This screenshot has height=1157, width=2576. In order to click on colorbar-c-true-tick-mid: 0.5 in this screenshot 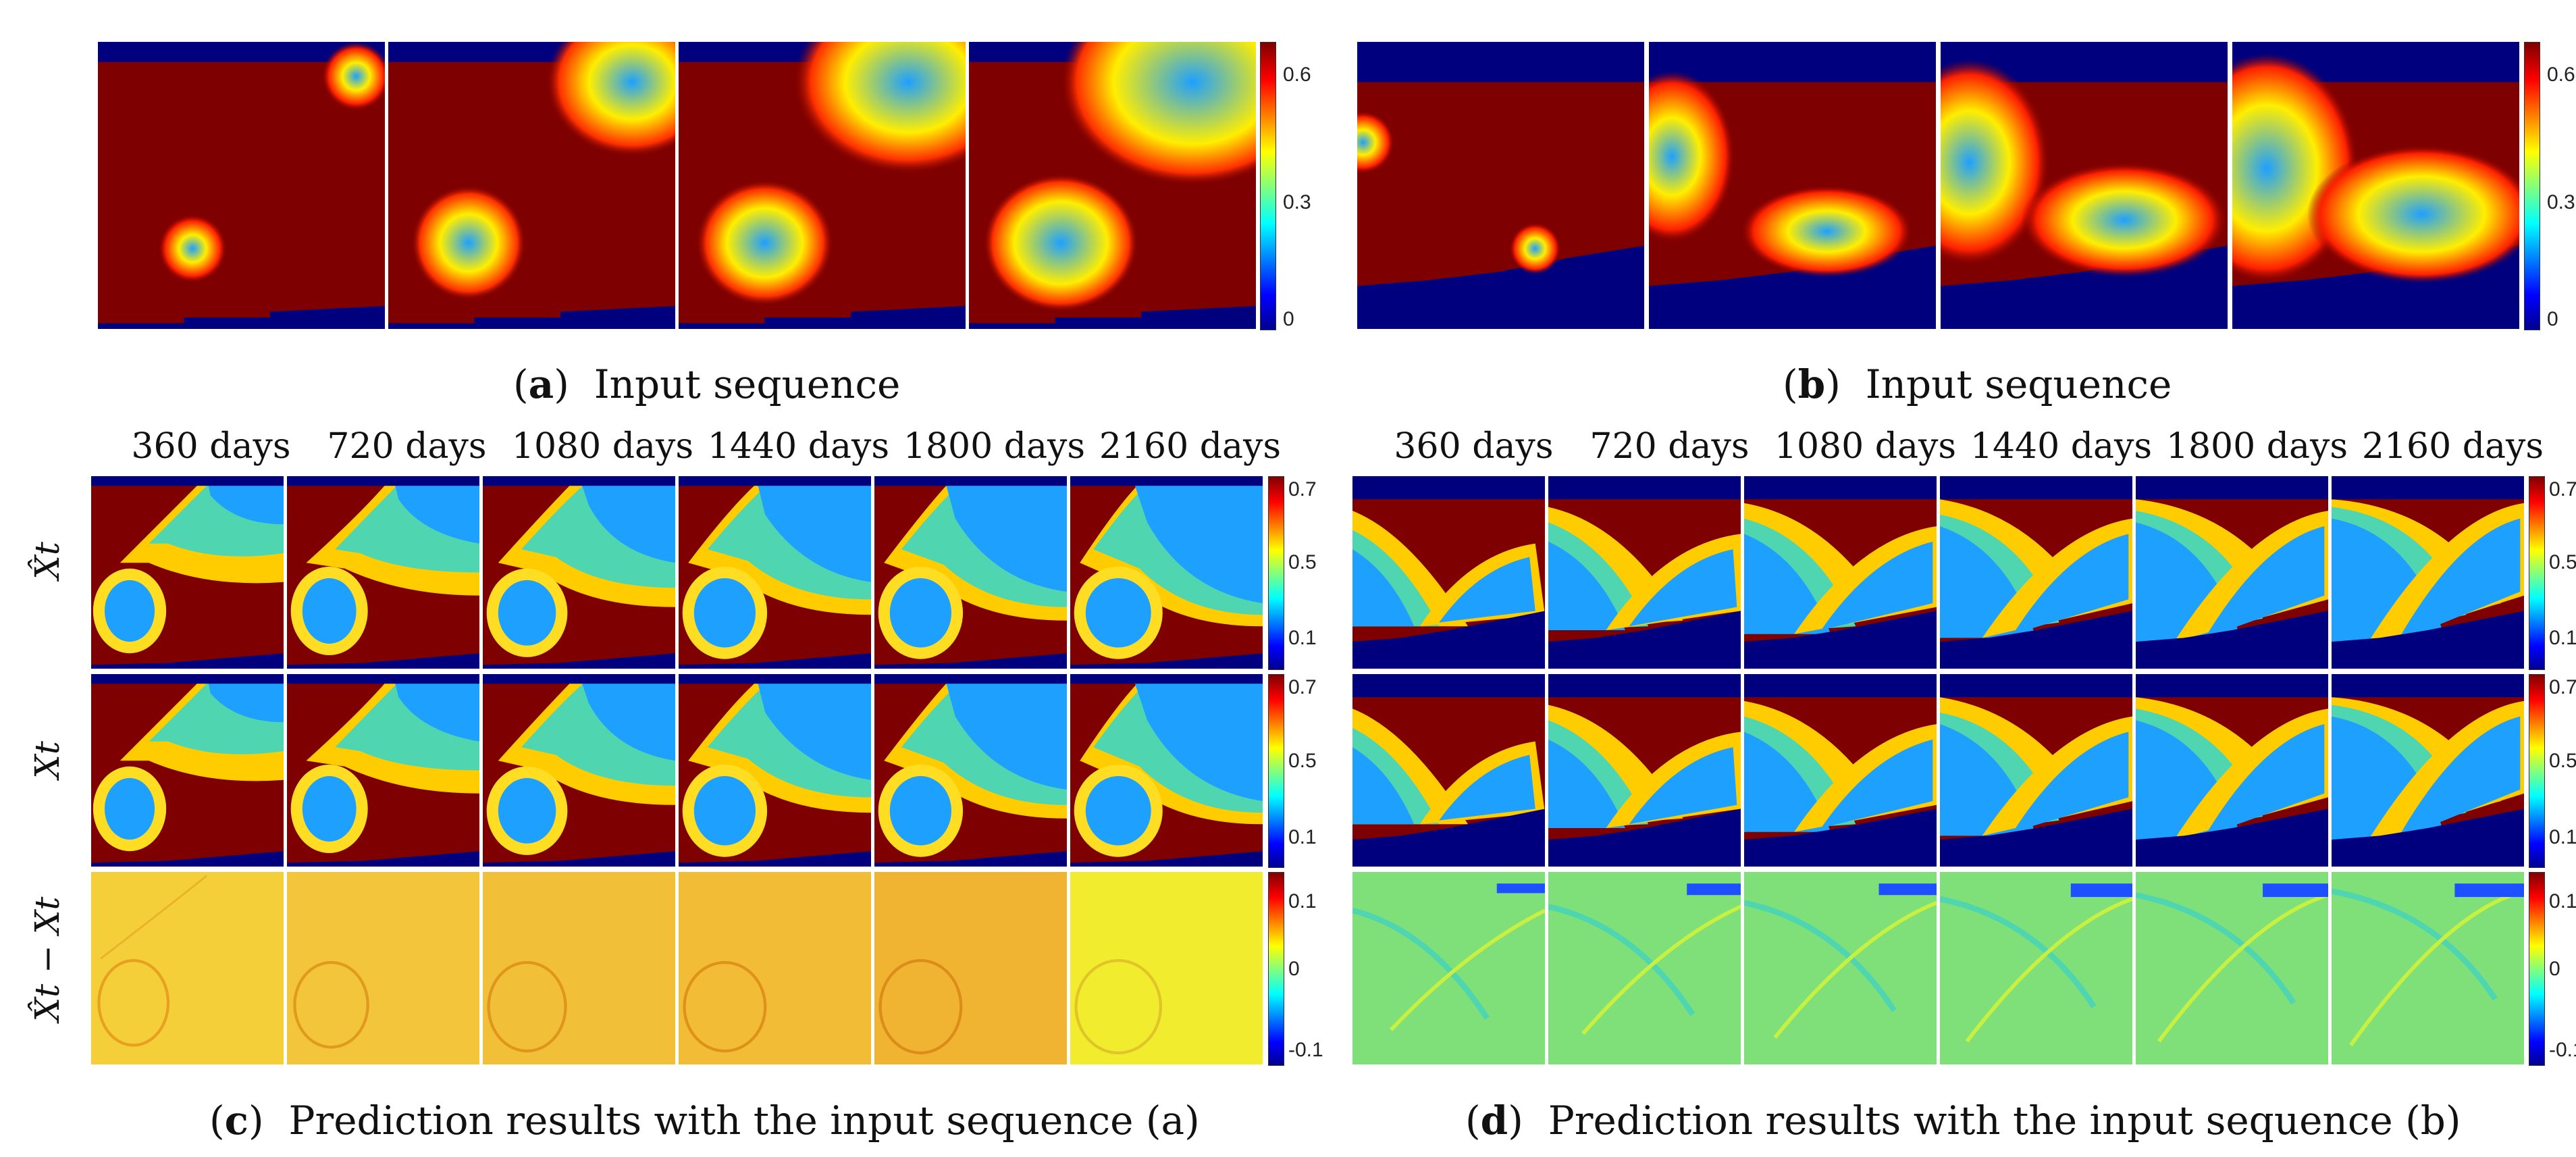, I will do `click(1302, 761)`.